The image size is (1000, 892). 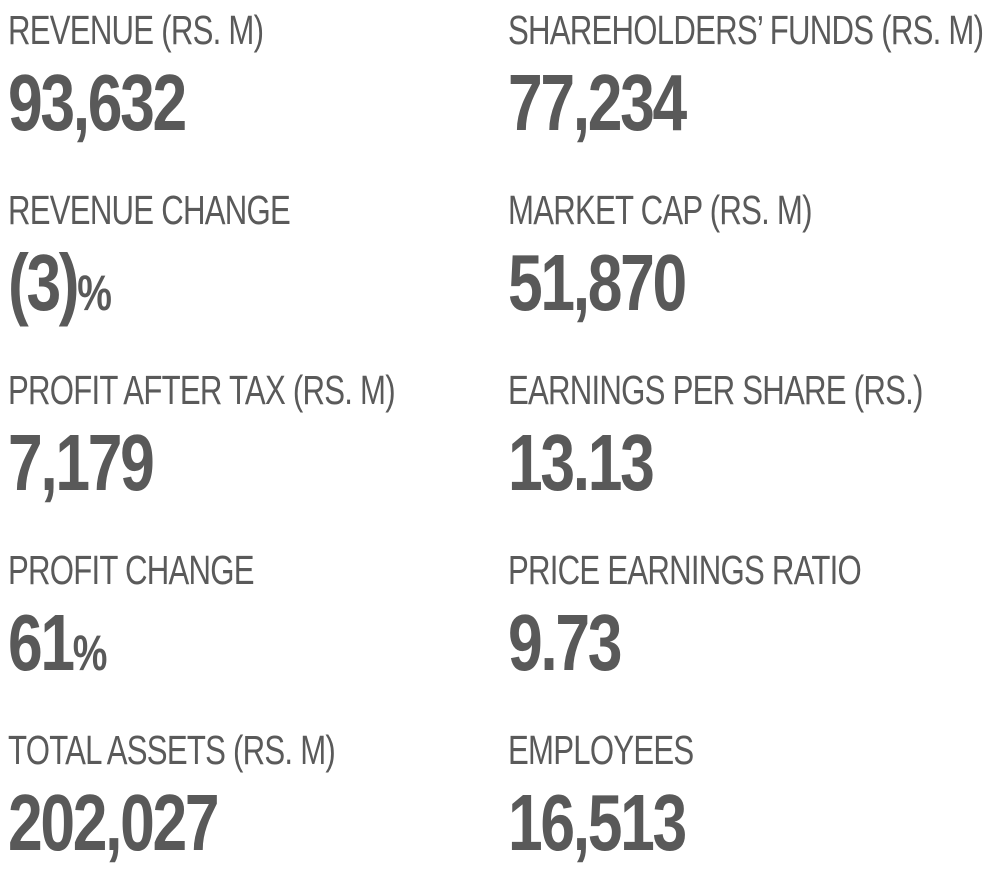 I want to click on stat-number: 13.13, so click(x=581, y=462).